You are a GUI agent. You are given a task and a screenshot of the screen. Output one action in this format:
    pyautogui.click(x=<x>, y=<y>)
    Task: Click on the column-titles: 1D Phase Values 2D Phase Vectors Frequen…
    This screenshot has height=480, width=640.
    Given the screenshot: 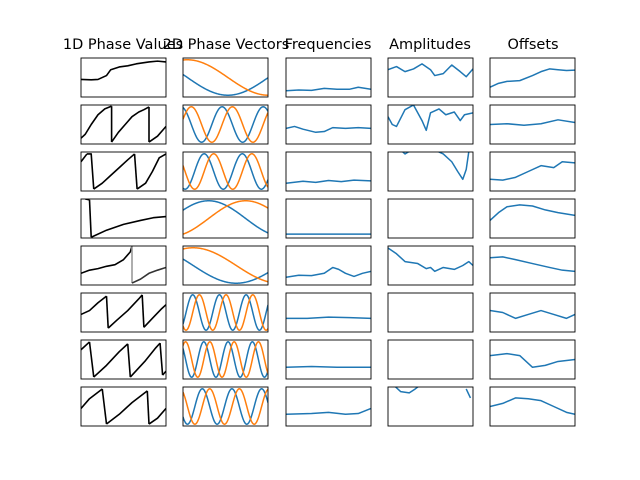 What is the action you would take?
    pyautogui.click(x=311, y=45)
    